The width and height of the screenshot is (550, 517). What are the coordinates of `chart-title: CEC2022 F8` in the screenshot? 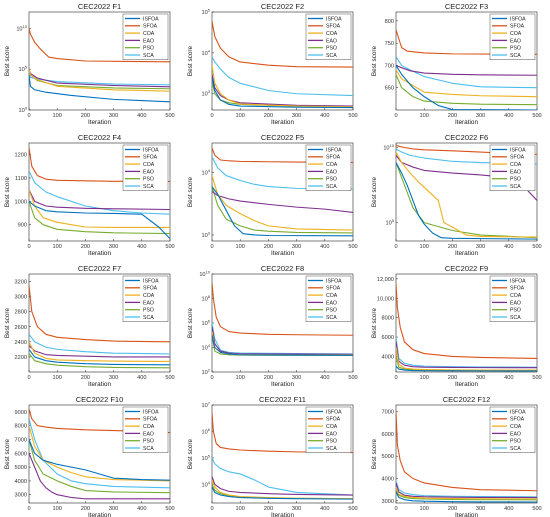 It's located at (282, 268).